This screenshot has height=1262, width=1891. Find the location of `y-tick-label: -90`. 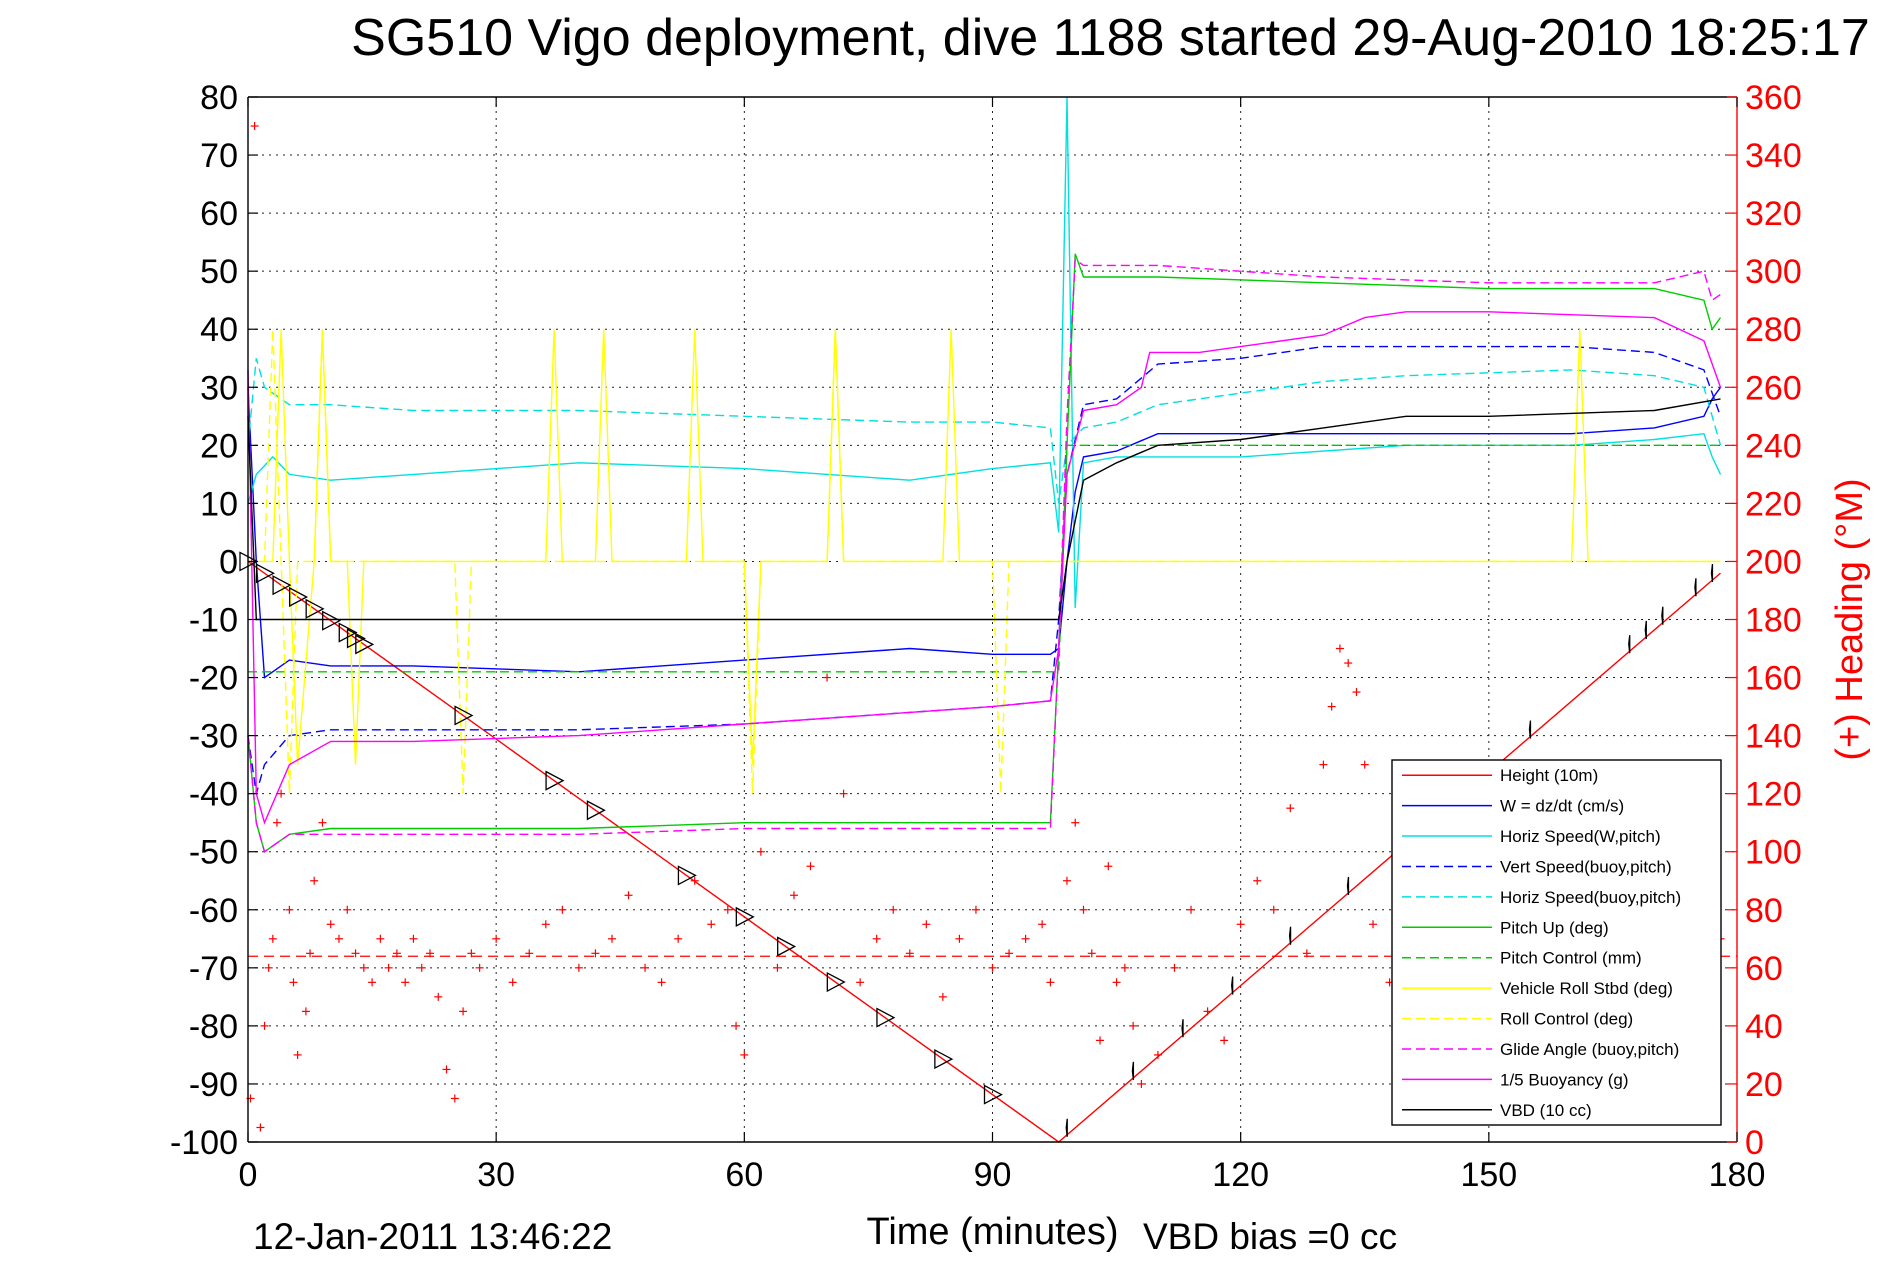

y-tick-label: -90 is located at coordinates (213, 1085).